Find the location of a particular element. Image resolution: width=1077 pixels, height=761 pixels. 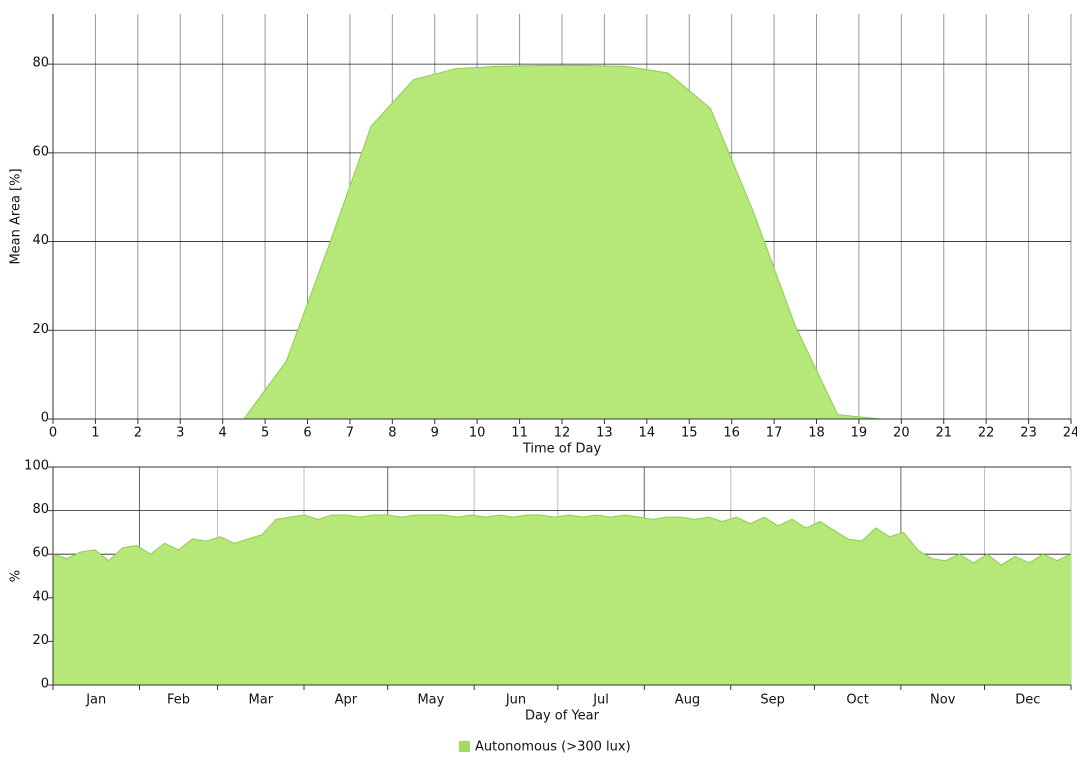

legend-swatch is located at coordinates (464, 746).